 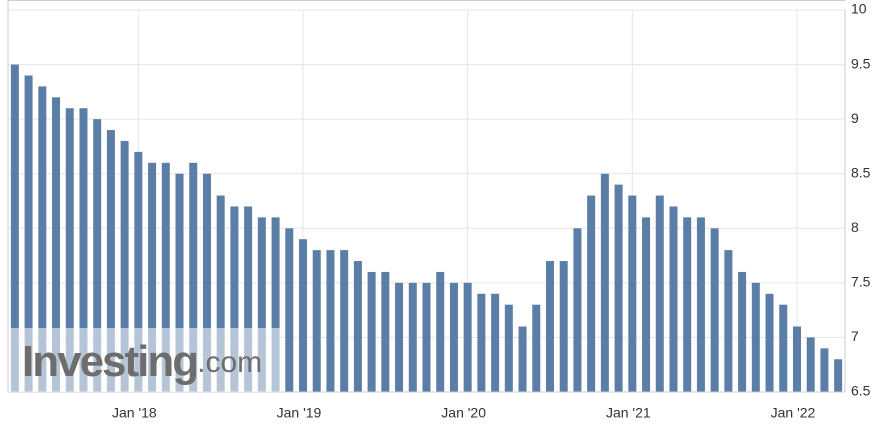 I want to click on watermark-suffix: .com, so click(x=229, y=362).